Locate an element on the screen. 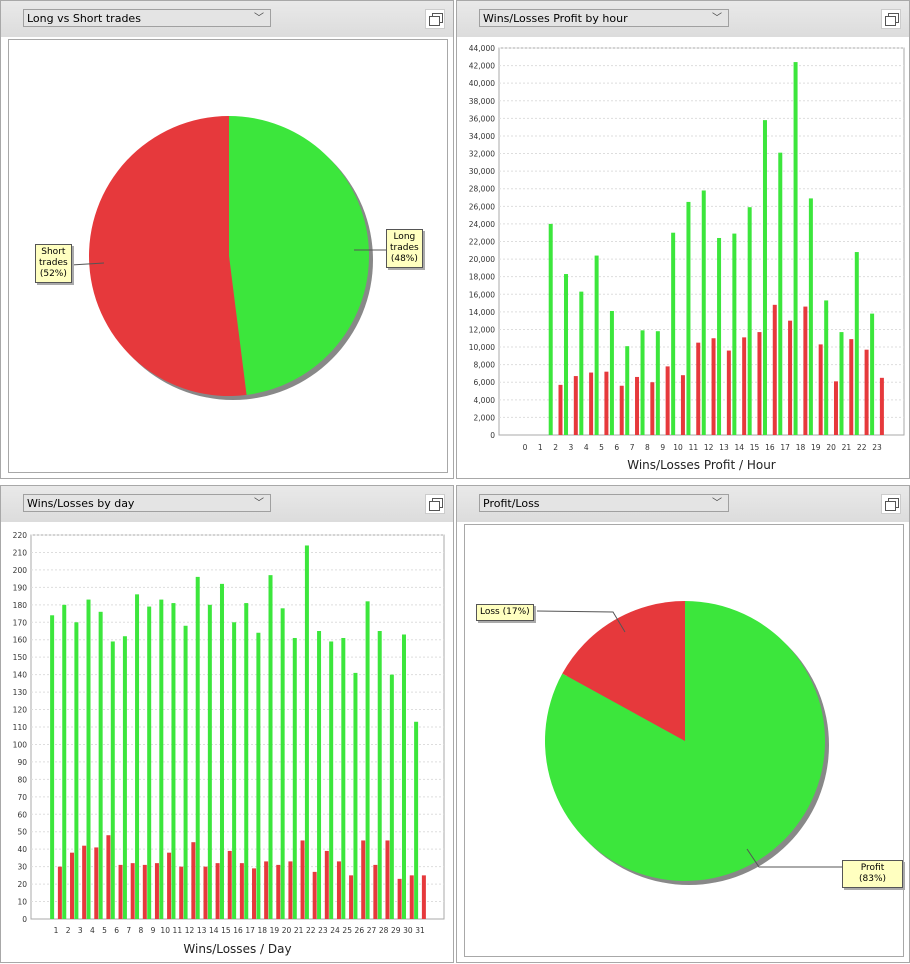  leader-line-loss is located at coordinates (581, 621).